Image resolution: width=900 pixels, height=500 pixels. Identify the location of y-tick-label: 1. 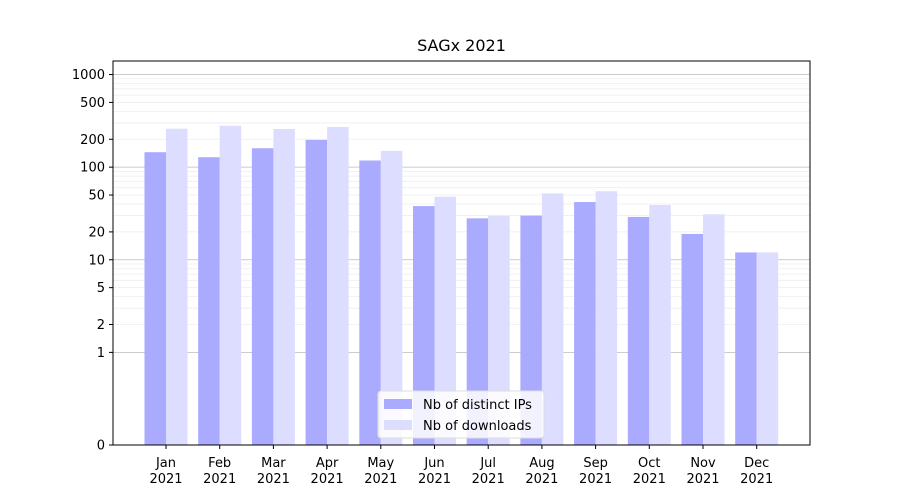
(101, 353).